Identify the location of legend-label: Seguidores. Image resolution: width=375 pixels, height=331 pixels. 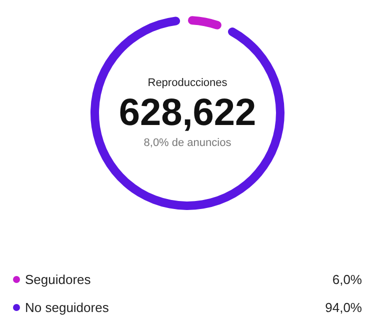
(58, 279).